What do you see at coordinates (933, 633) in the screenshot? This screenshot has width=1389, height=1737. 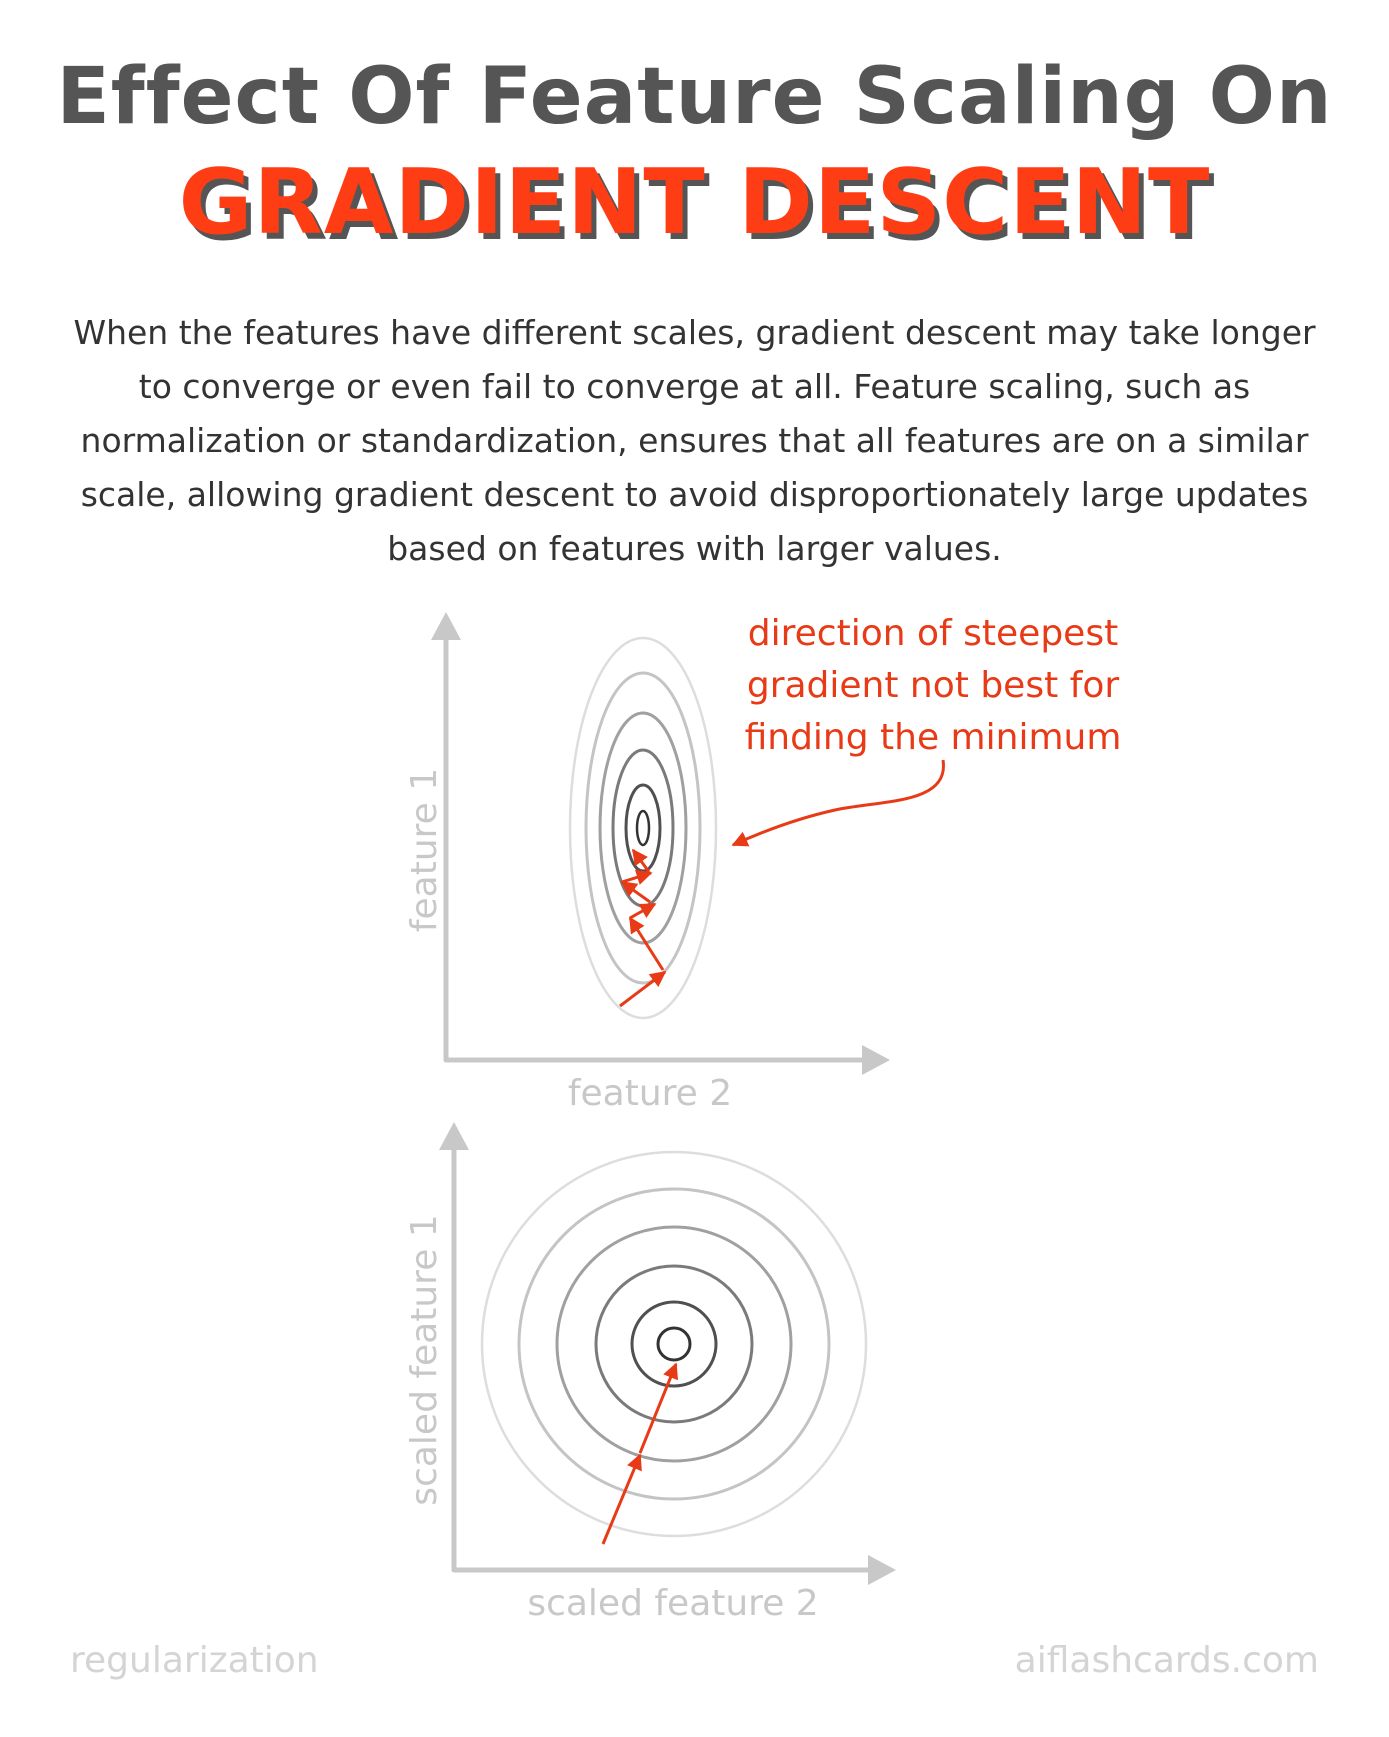 I see `annotation-line-1: direction of steepest` at bounding box center [933, 633].